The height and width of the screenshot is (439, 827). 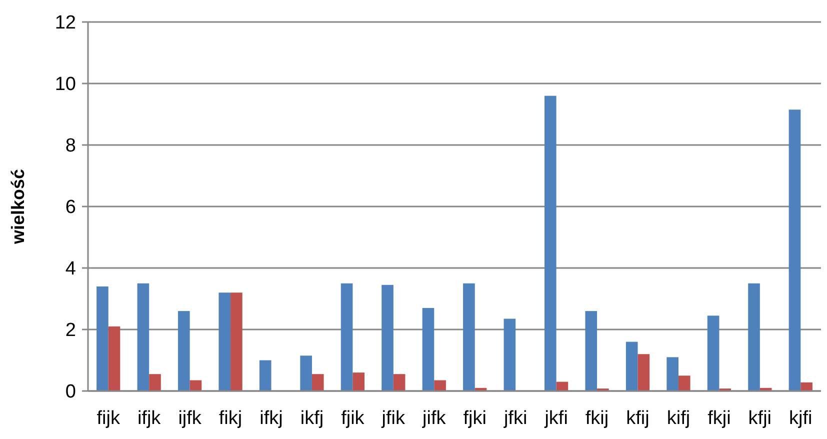 I want to click on y-tick-label: 8, so click(x=70, y=146).